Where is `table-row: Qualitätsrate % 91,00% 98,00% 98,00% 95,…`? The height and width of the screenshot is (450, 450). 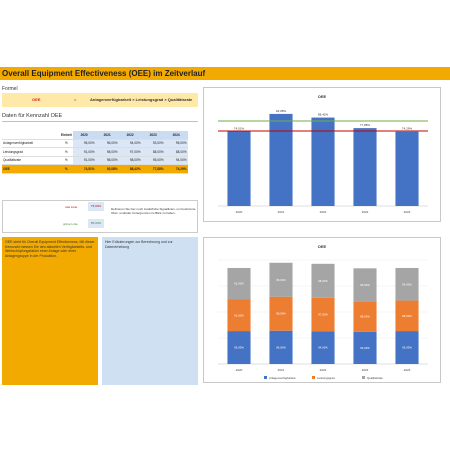 table-row: Qualitätsrate % 91,00% 98,00% 98,00% 95,… is located at coordinates (95, 160).